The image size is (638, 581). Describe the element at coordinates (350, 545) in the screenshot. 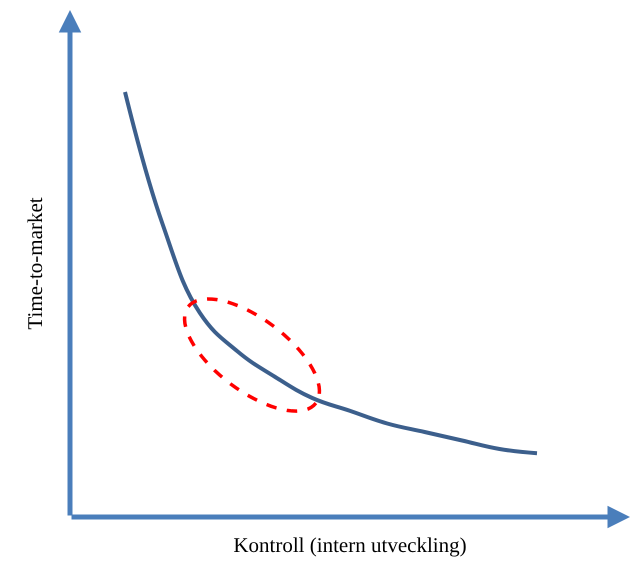

I see `x-axis-title: Kontroll (intern utveckling)` at that location.